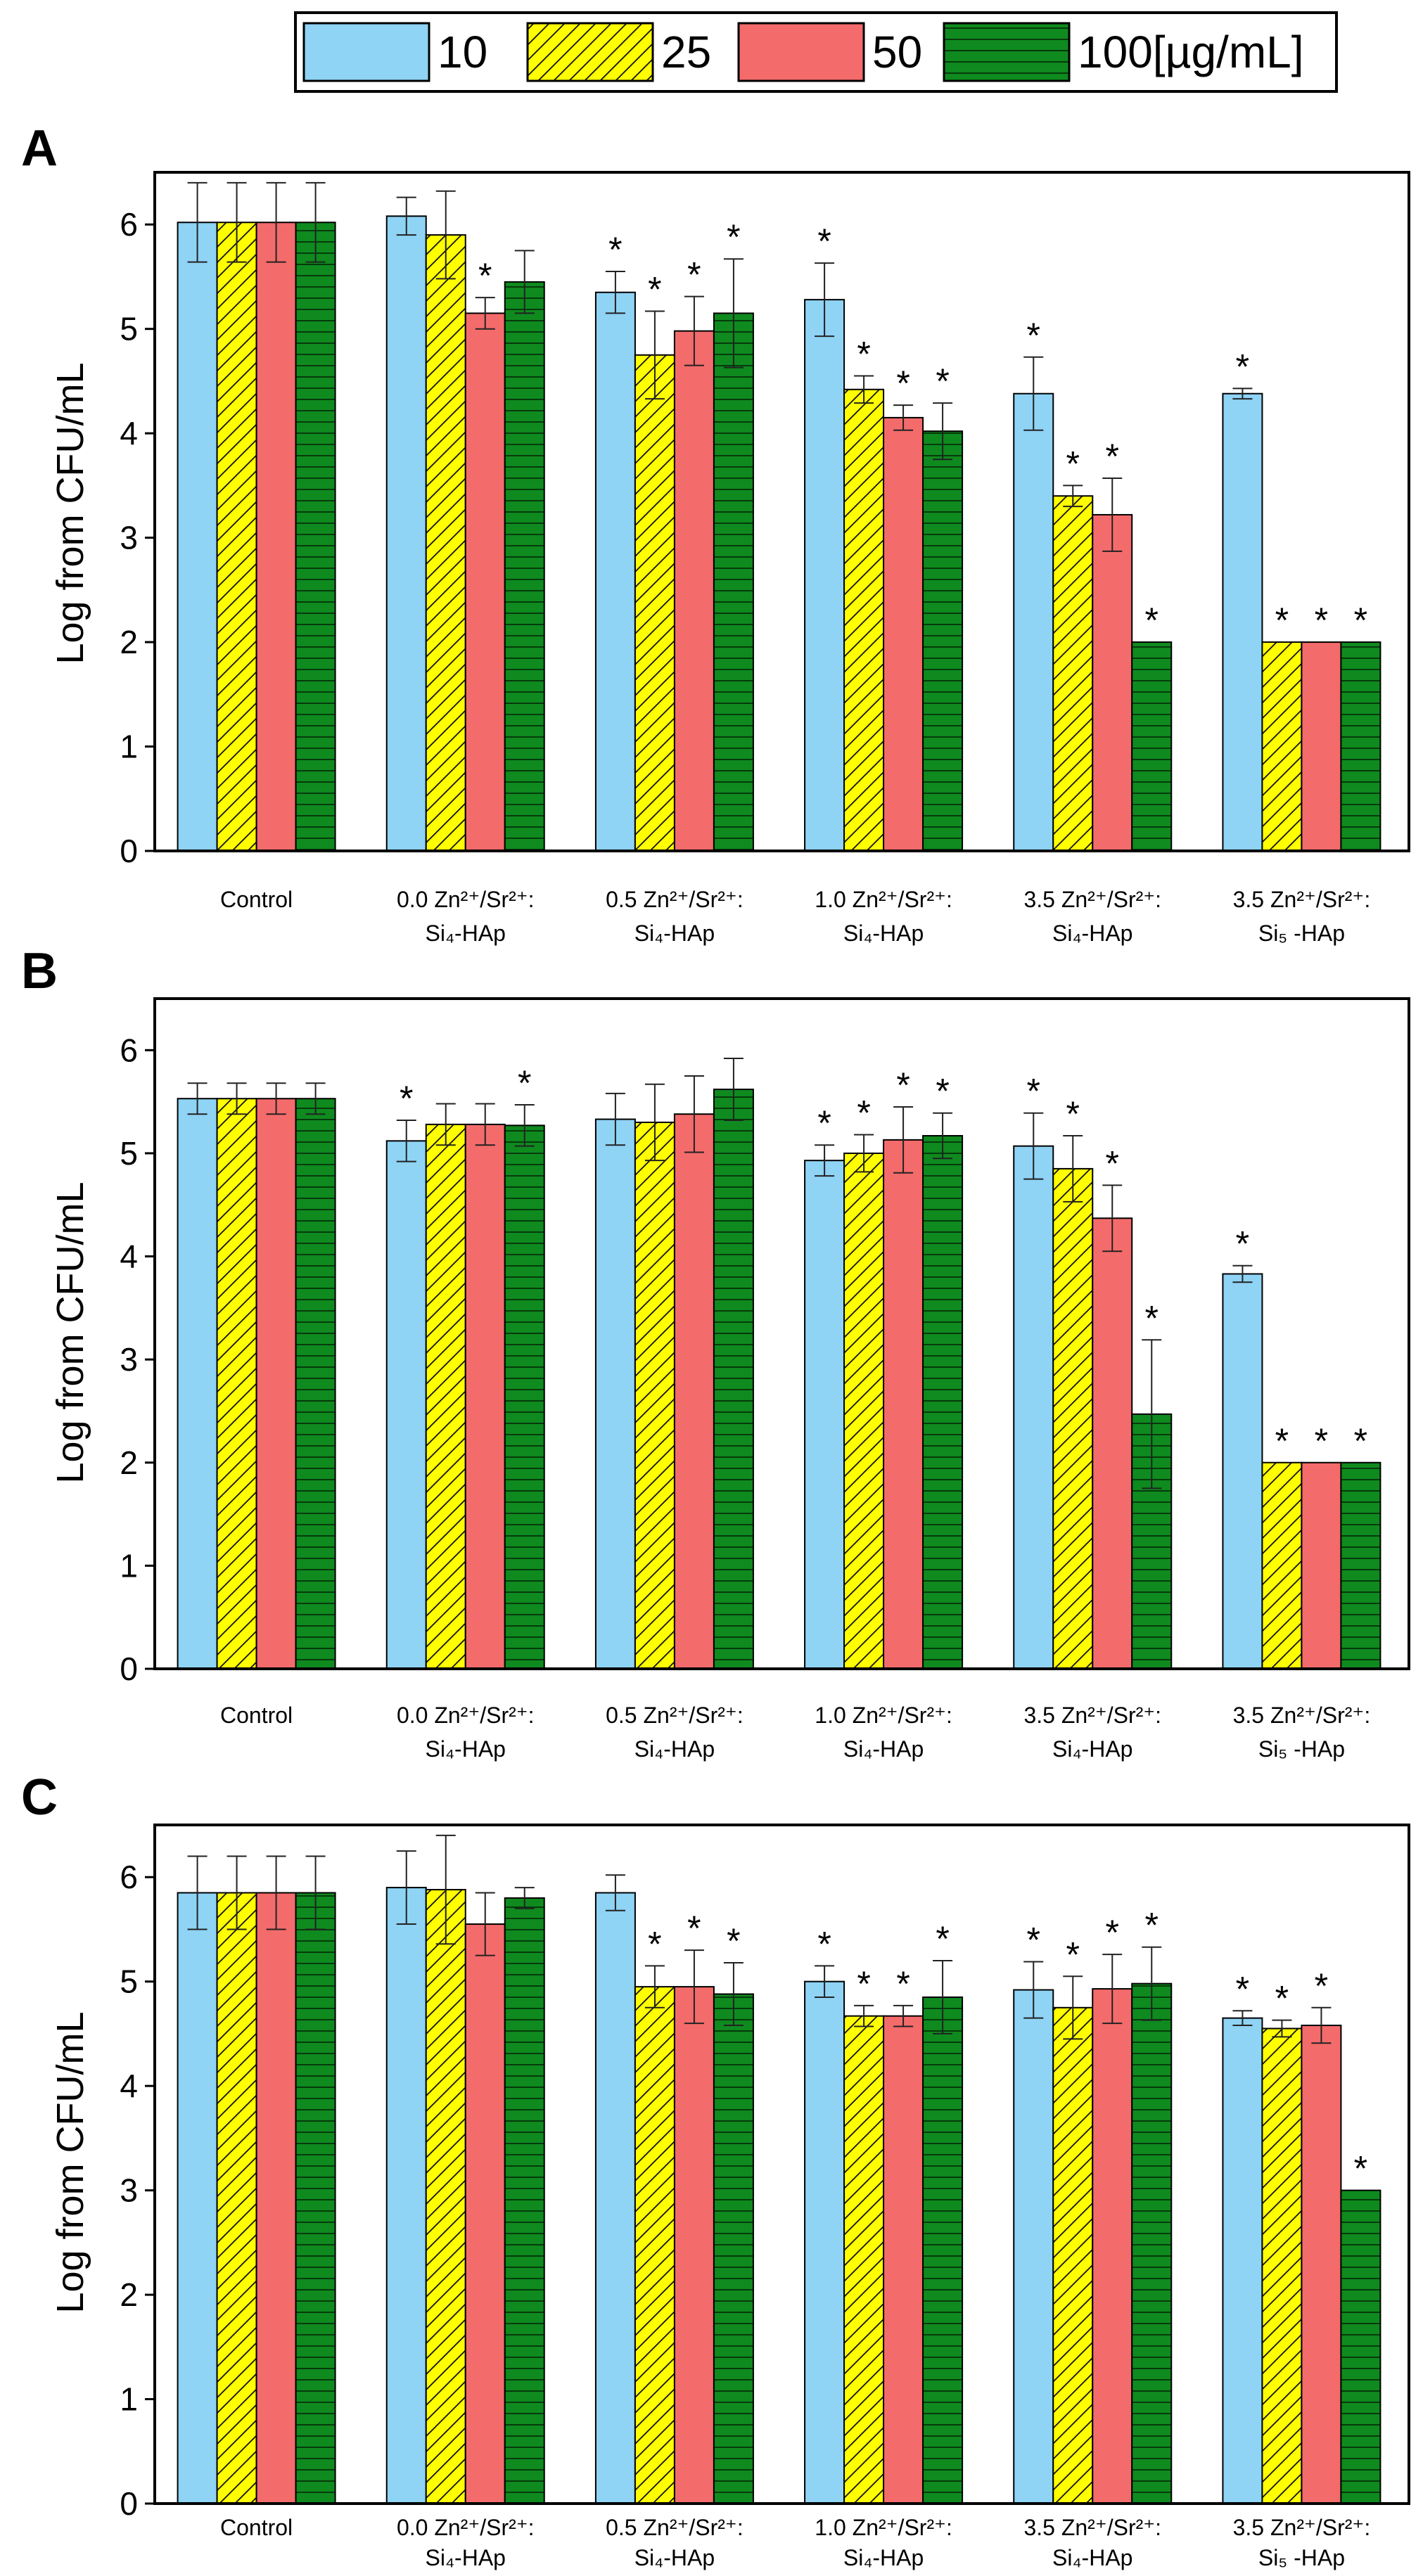 This screenshot has width=1423, height=2576. Describe the element at coordinates (1302, 1716) in the screenshot. I see `category-label-B-5-0: 3.5 Zn²⁺/Sr²⁺:` at that location.